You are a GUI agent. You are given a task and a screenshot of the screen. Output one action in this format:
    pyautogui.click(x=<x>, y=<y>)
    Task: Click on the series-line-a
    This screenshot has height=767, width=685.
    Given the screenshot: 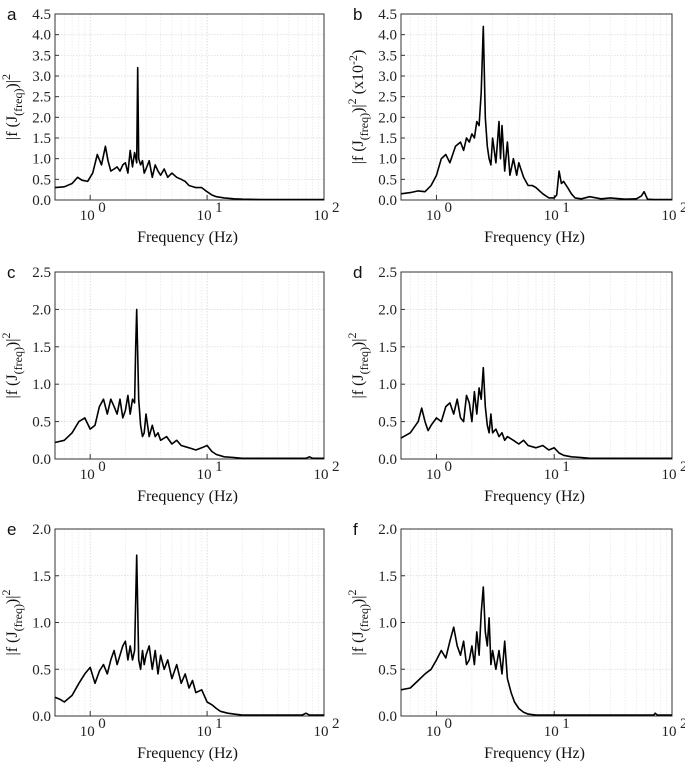 What is the action you would take?
    pyautogui.click(x=189, y=133)
    